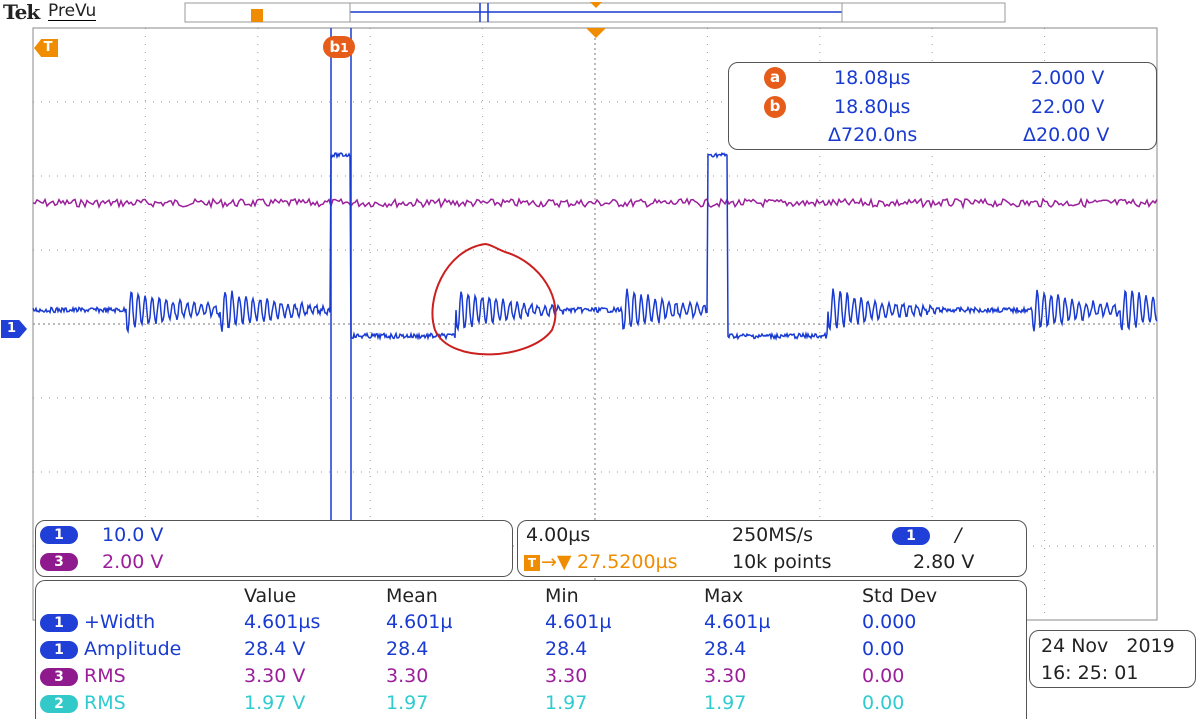  I want to click on cursor-readout-panel, so click(942, 106).